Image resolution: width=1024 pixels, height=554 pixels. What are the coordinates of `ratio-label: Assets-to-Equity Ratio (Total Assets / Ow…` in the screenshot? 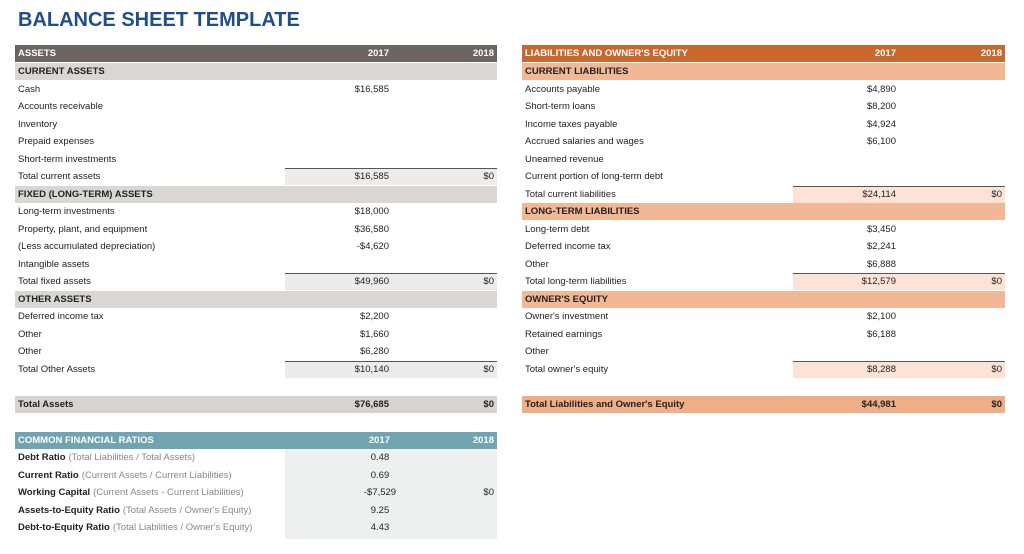 It's located at (134, 510).